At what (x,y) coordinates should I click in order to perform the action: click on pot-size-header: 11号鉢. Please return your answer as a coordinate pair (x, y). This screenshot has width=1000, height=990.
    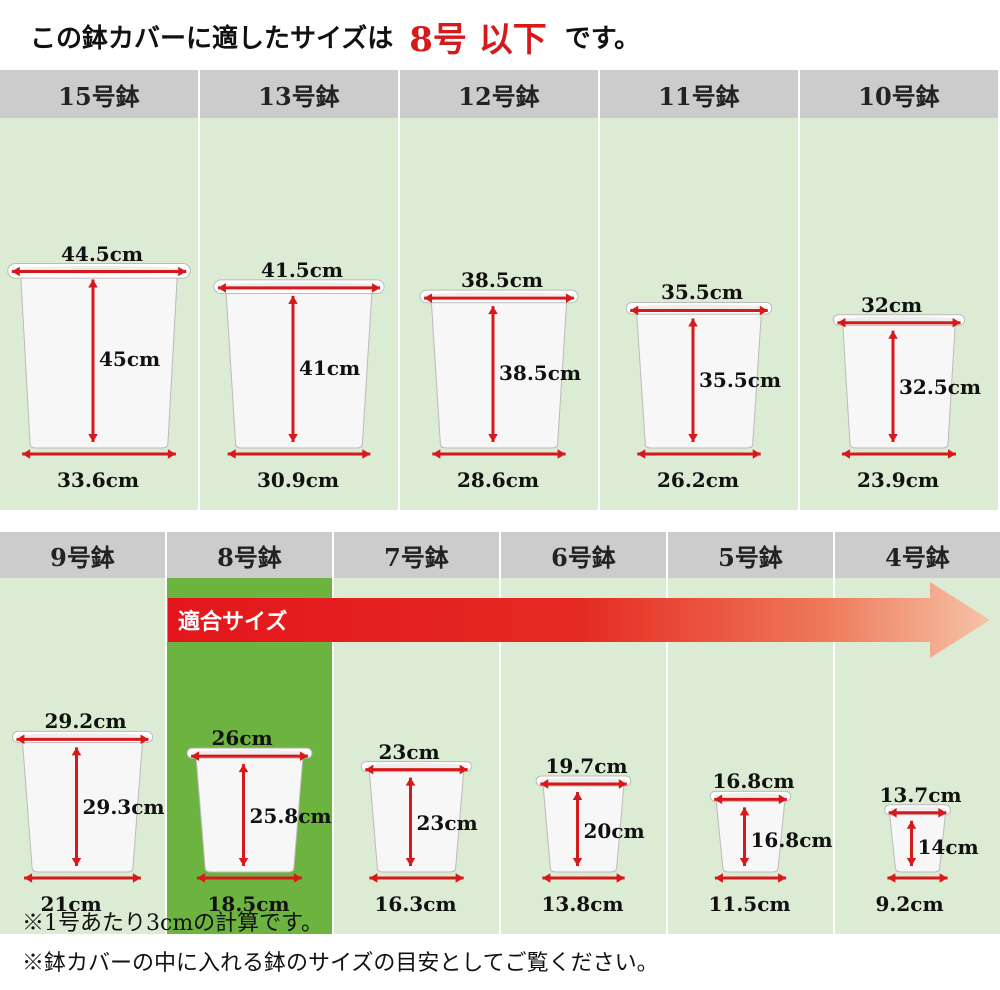
    Looking at the image, I should click on (699, 94).